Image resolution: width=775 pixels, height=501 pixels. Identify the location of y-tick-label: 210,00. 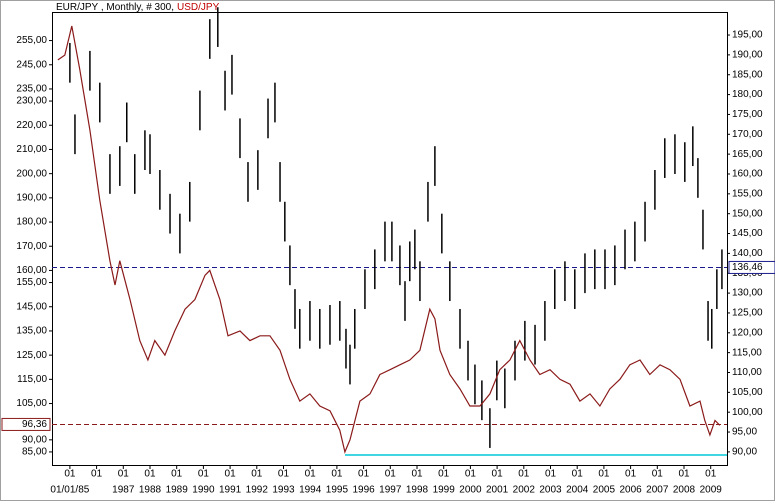
(31, 149).